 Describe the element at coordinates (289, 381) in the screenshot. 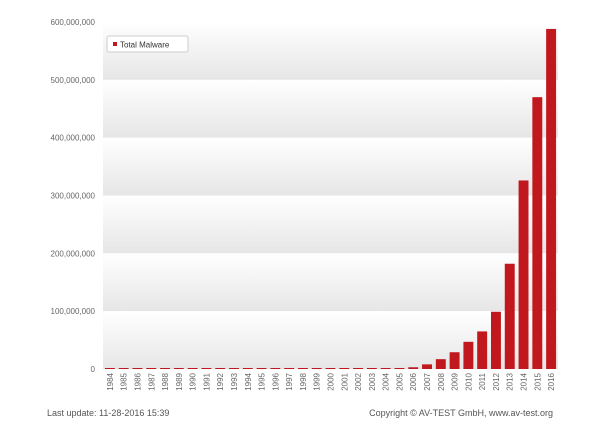

I see `x-tick-label: 1997` at that location.